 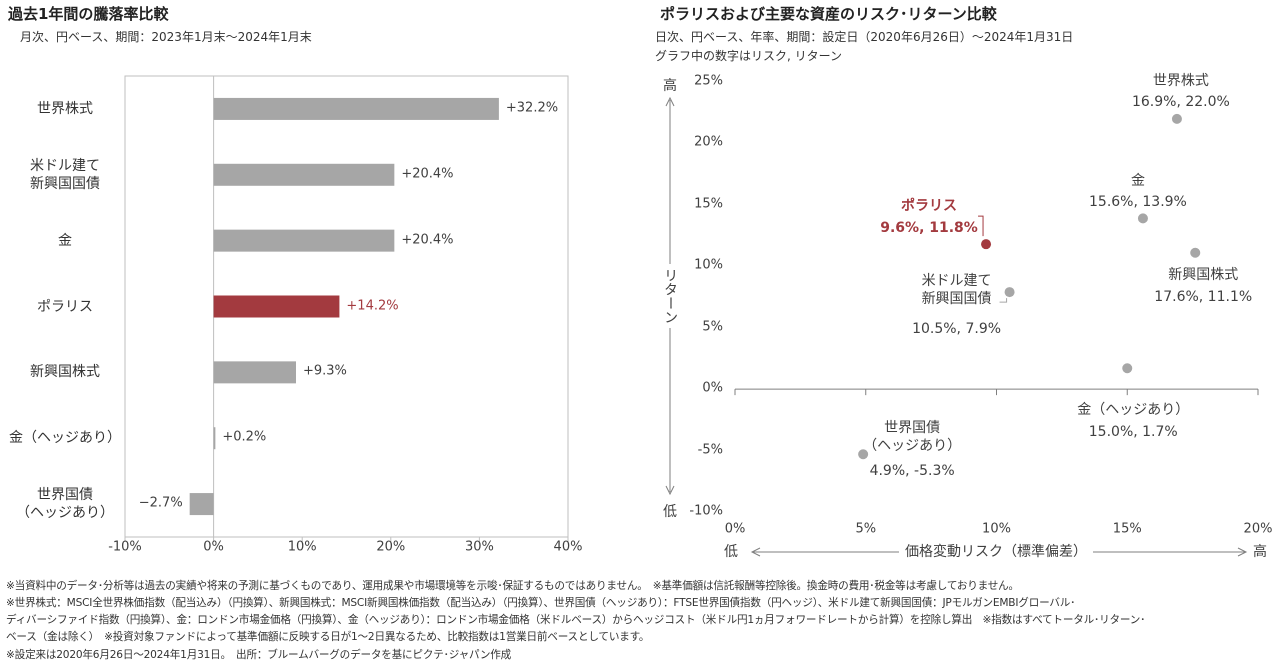 What do you see at coordinates (1127, 529) in the screenshot?
I see `x-tick-label: 15%` at bounding box center [1127, 529].